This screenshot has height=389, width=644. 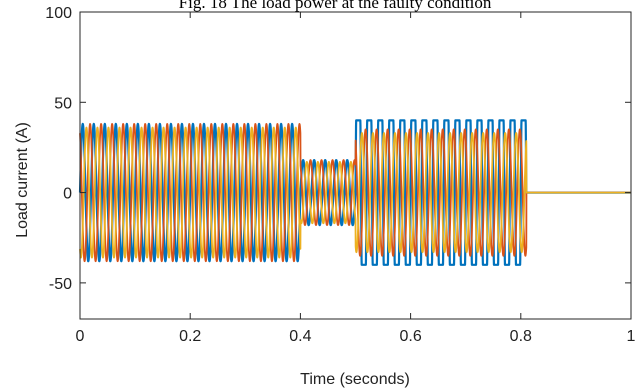 What do you see at coordinates (410, 336) in the screenshot?
I see `x-tick-label: 0.6` at bounding box center [410, 336].